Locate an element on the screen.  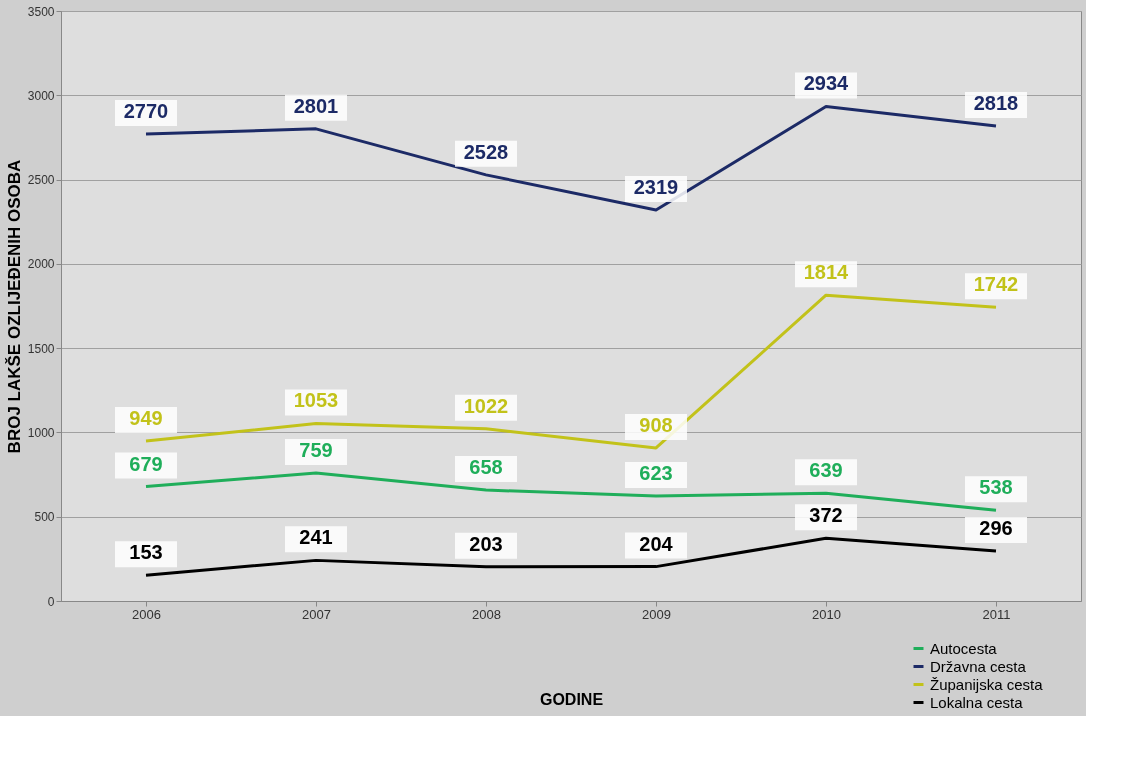
y-axis-title: BROJ LAKŠE OZLIJEĐENIH OSOBA is located at coordinates (14, 306).